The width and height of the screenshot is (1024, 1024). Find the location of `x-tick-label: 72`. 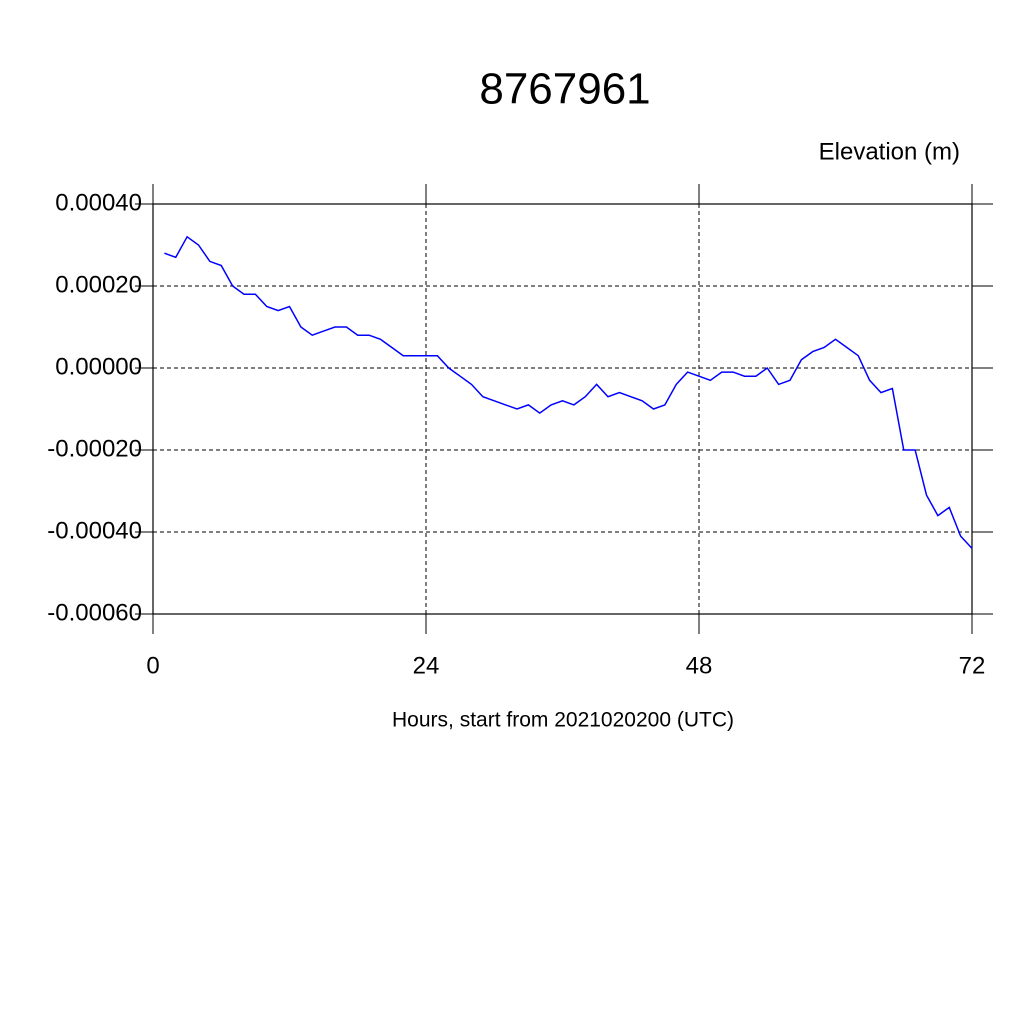

x-tick-label: 72 is located at coordinates (972, 665).